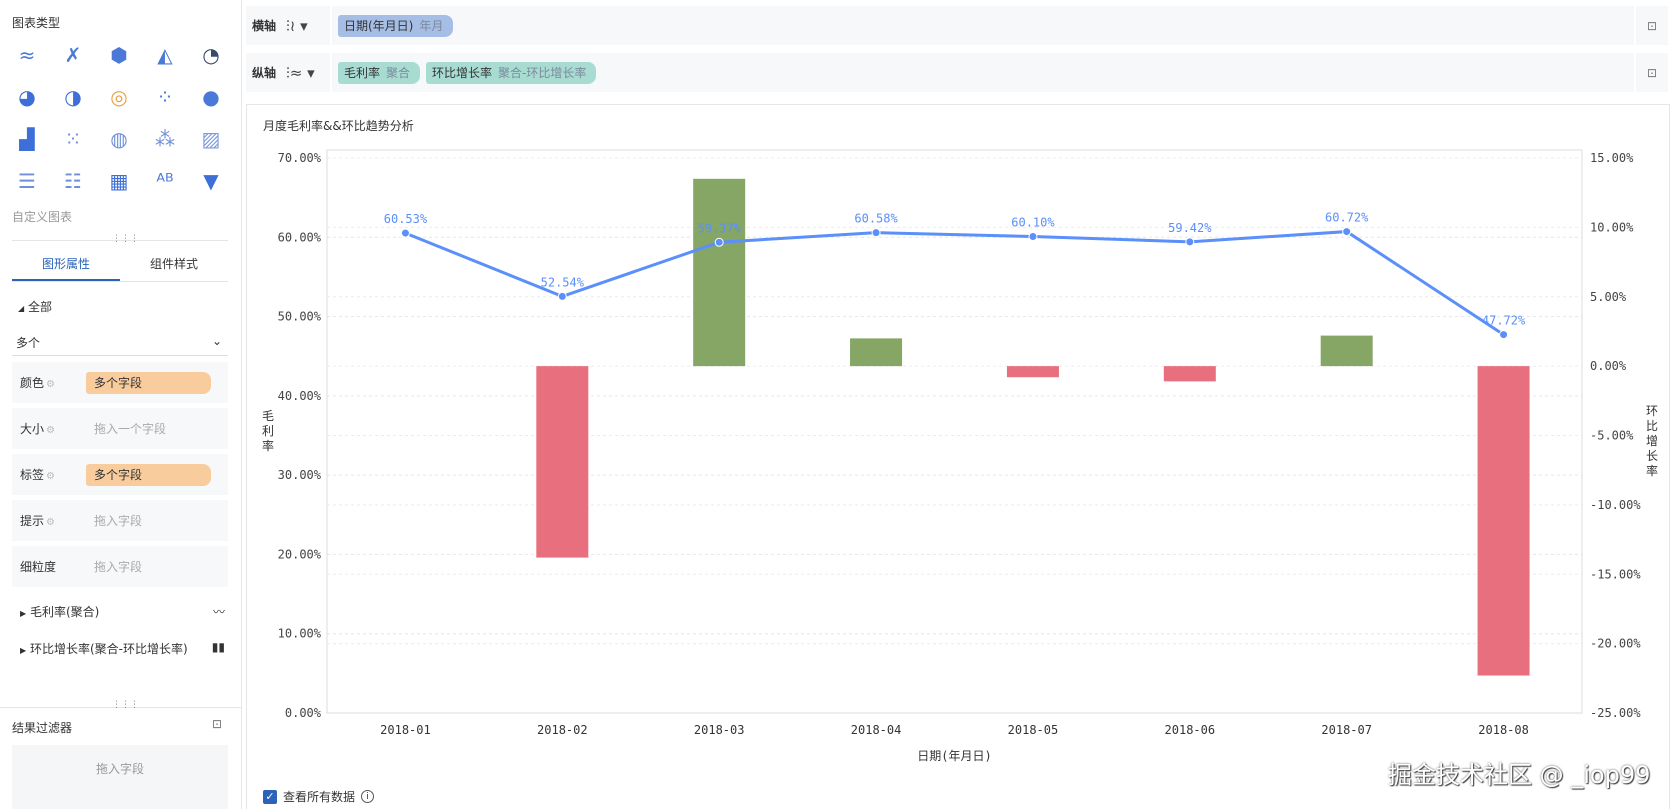 The height and width of the screenshot is (809, 1676). What do you see at coordinates (64, 612) in the screenshot?
I see `series-label: 毛利率(聚合)` at bounding box center [64, 612].